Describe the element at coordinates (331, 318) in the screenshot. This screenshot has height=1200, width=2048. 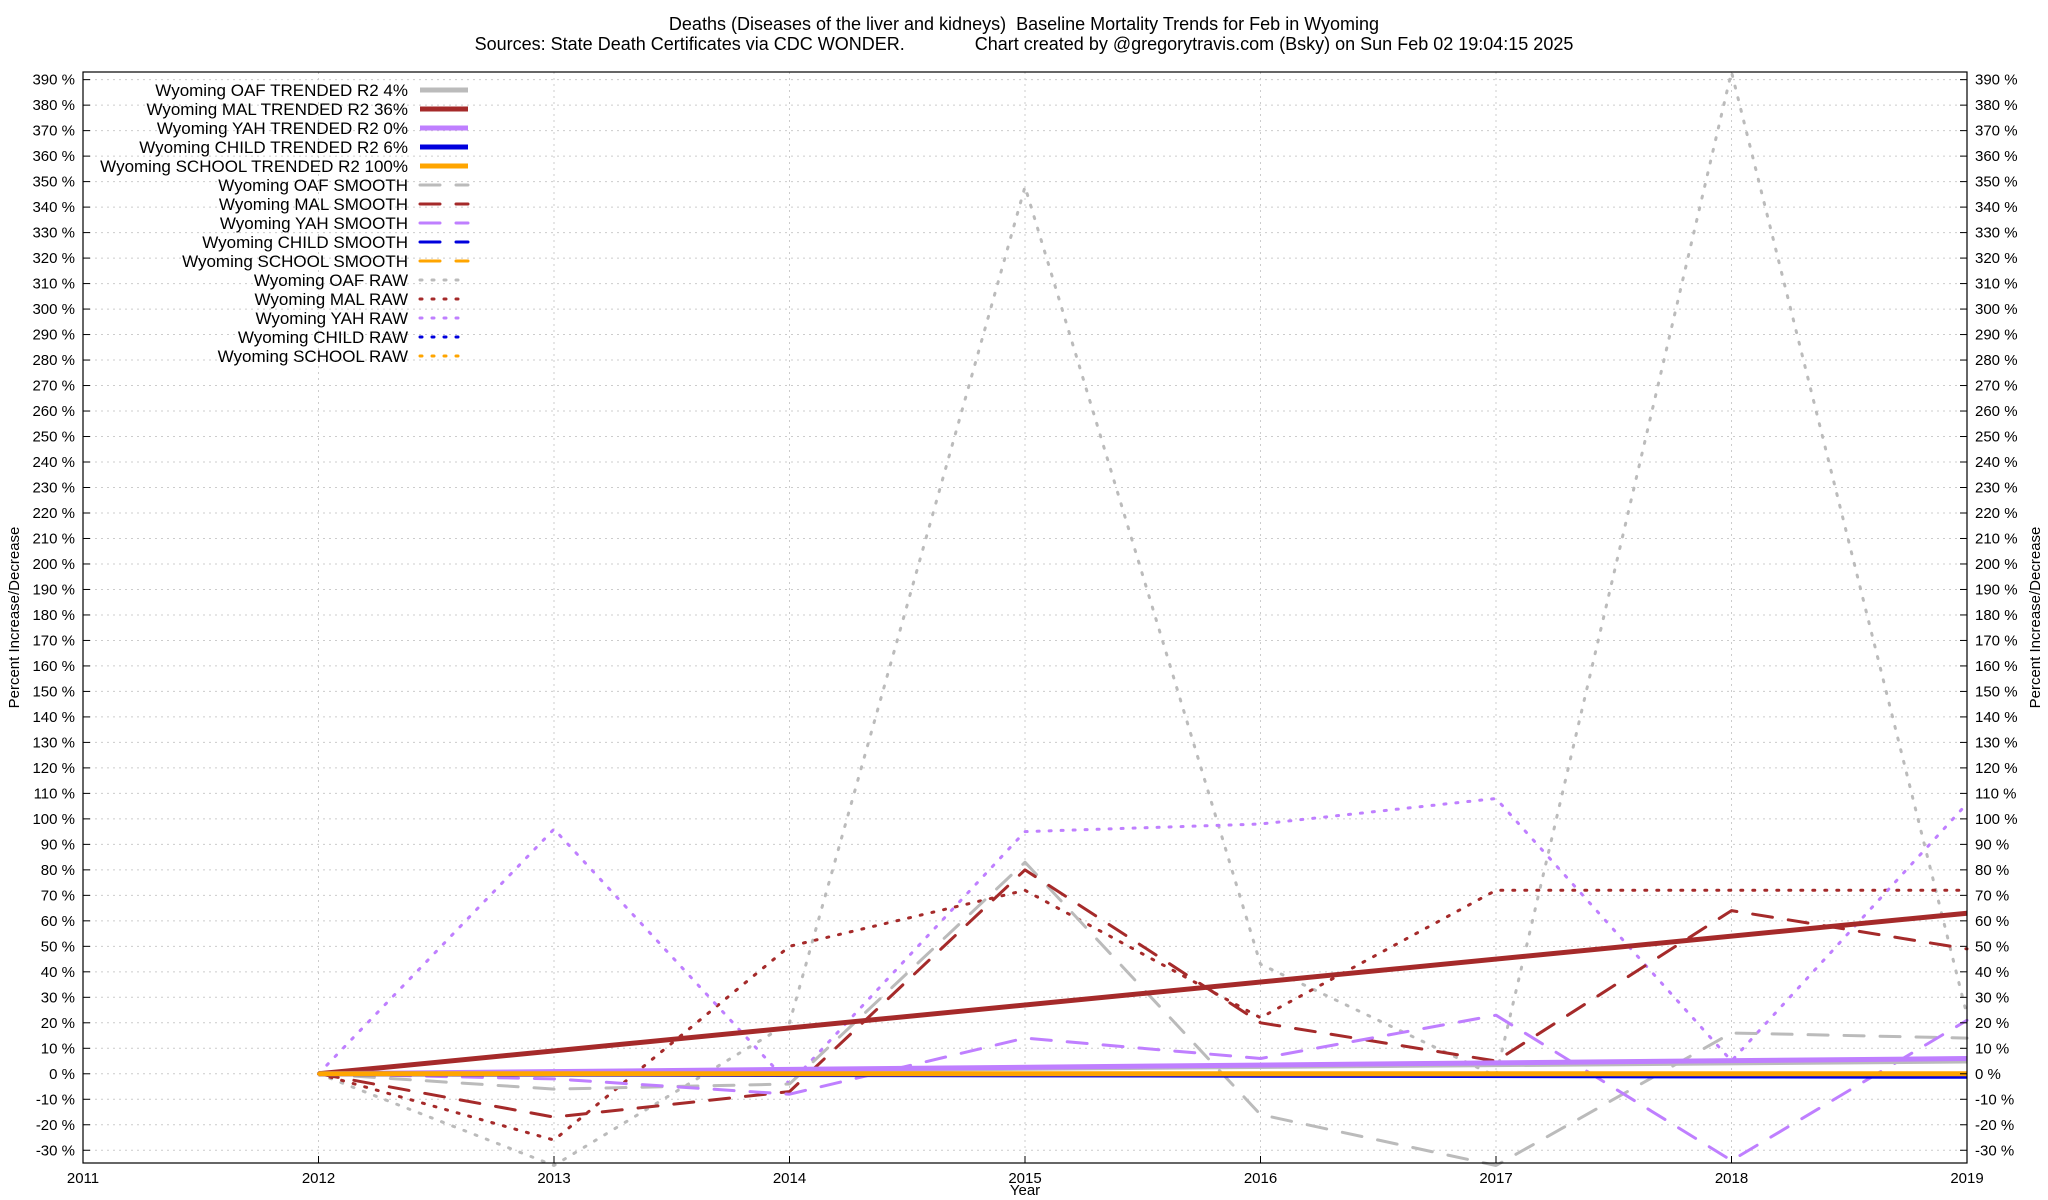
I see `legend-label: Wyoming YAH RAW` at that location.